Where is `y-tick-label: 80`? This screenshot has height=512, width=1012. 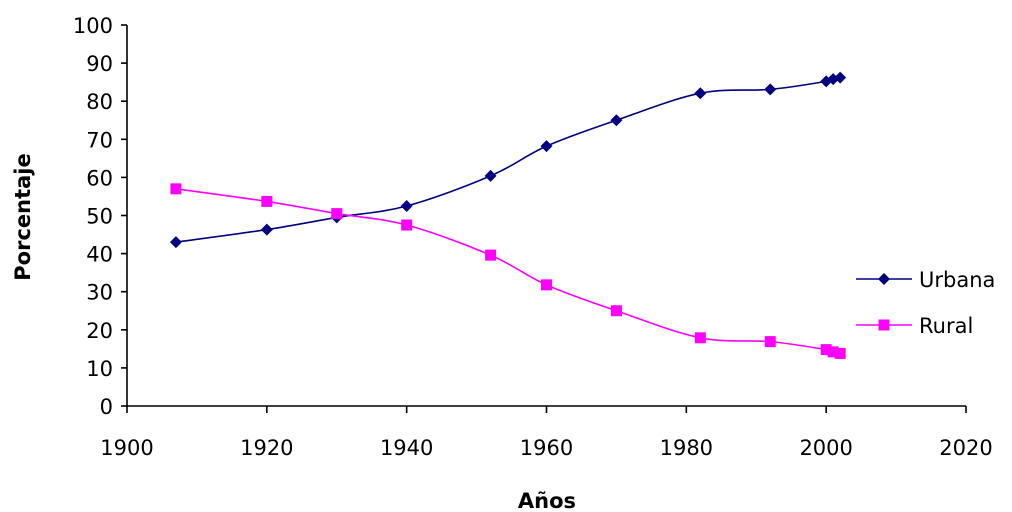
y-tick-label: 80 is located at coordinates (99, 102).